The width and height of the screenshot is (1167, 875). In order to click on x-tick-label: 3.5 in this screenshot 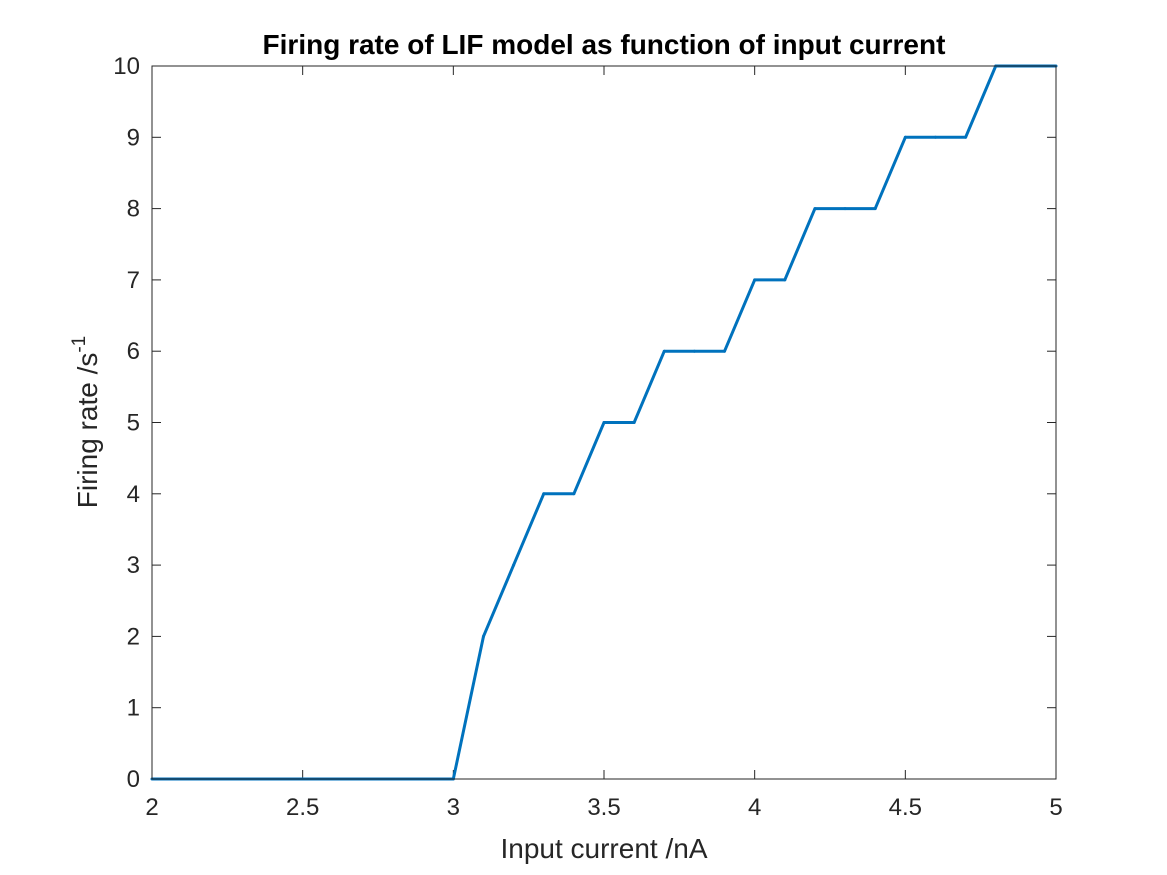, I will do `click(603, 807)`.